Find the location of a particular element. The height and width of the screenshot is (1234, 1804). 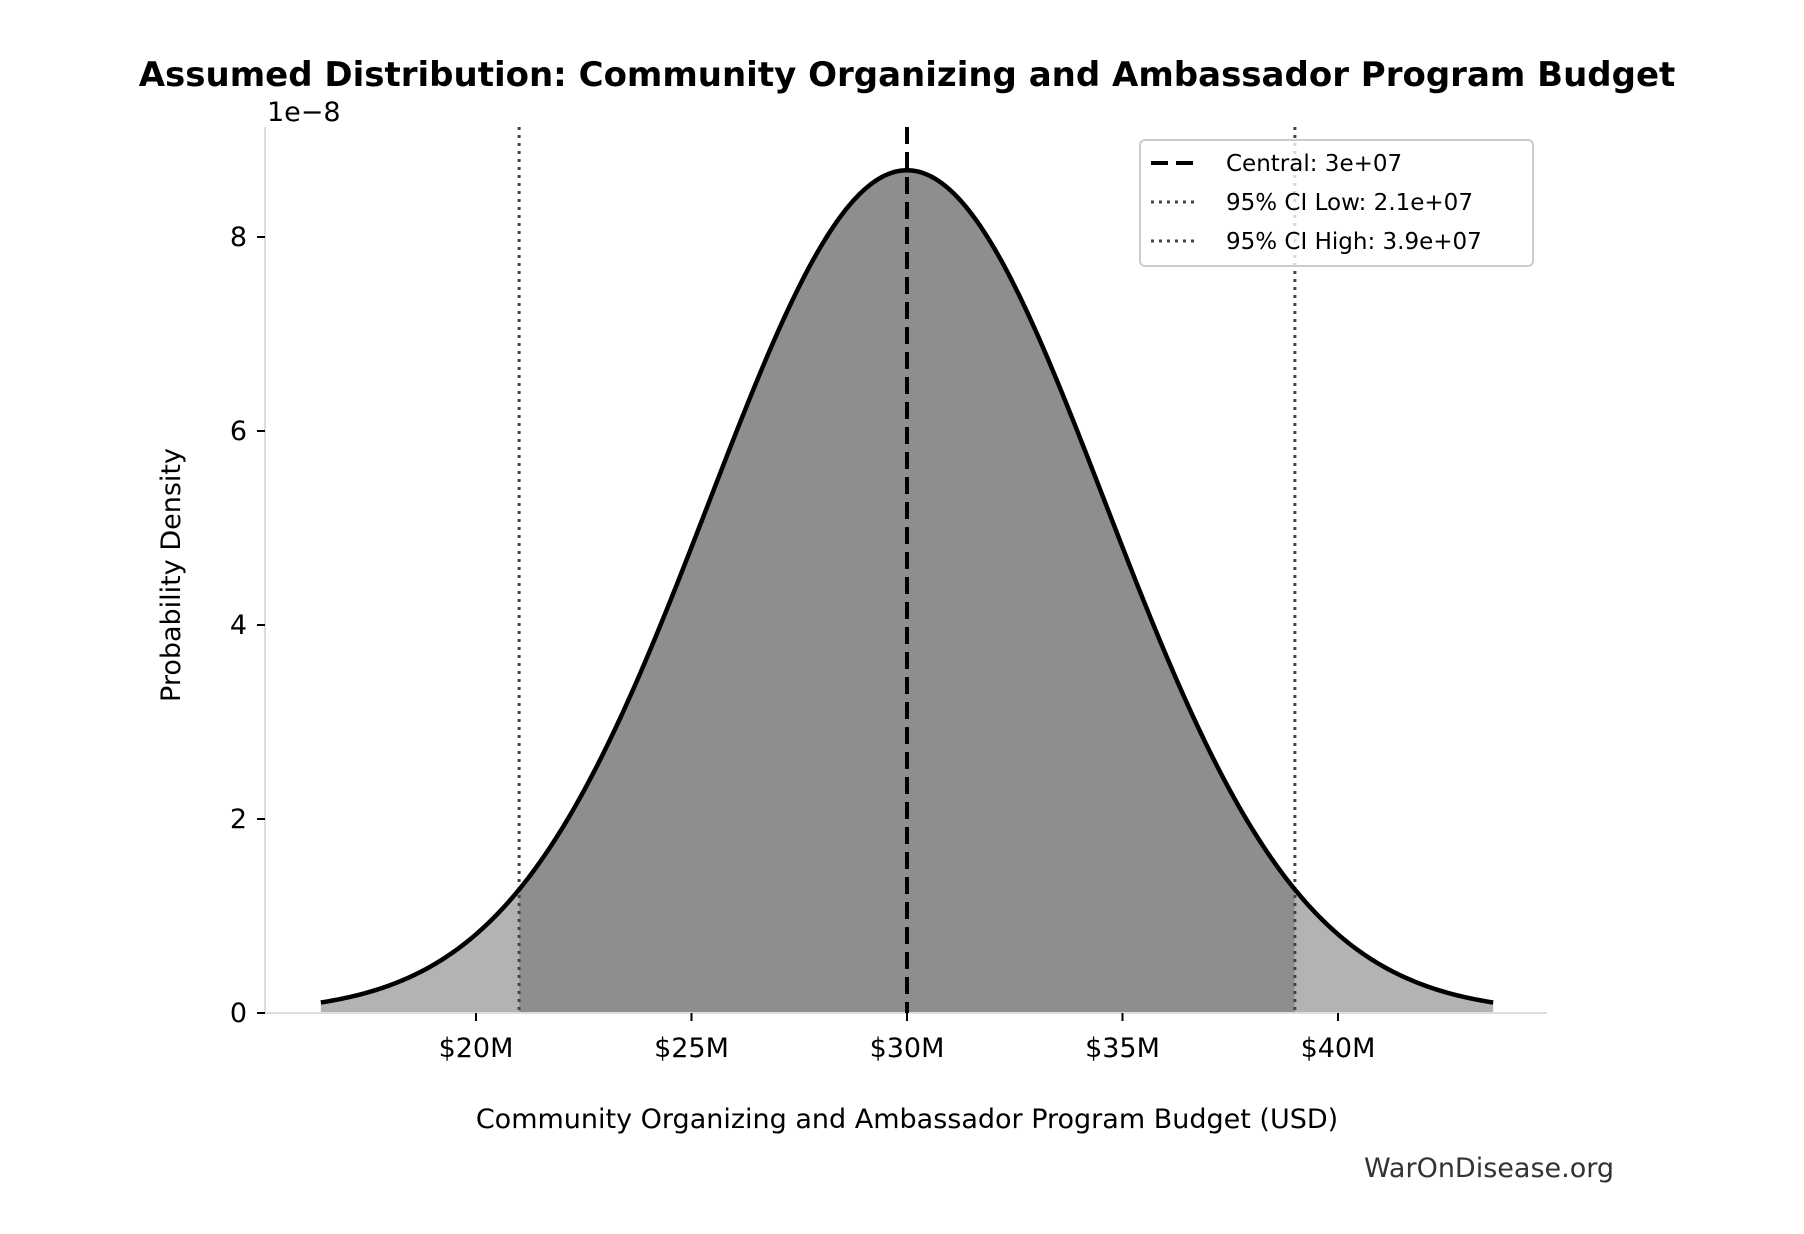

legend-box is located at coordinates (1336, 203).